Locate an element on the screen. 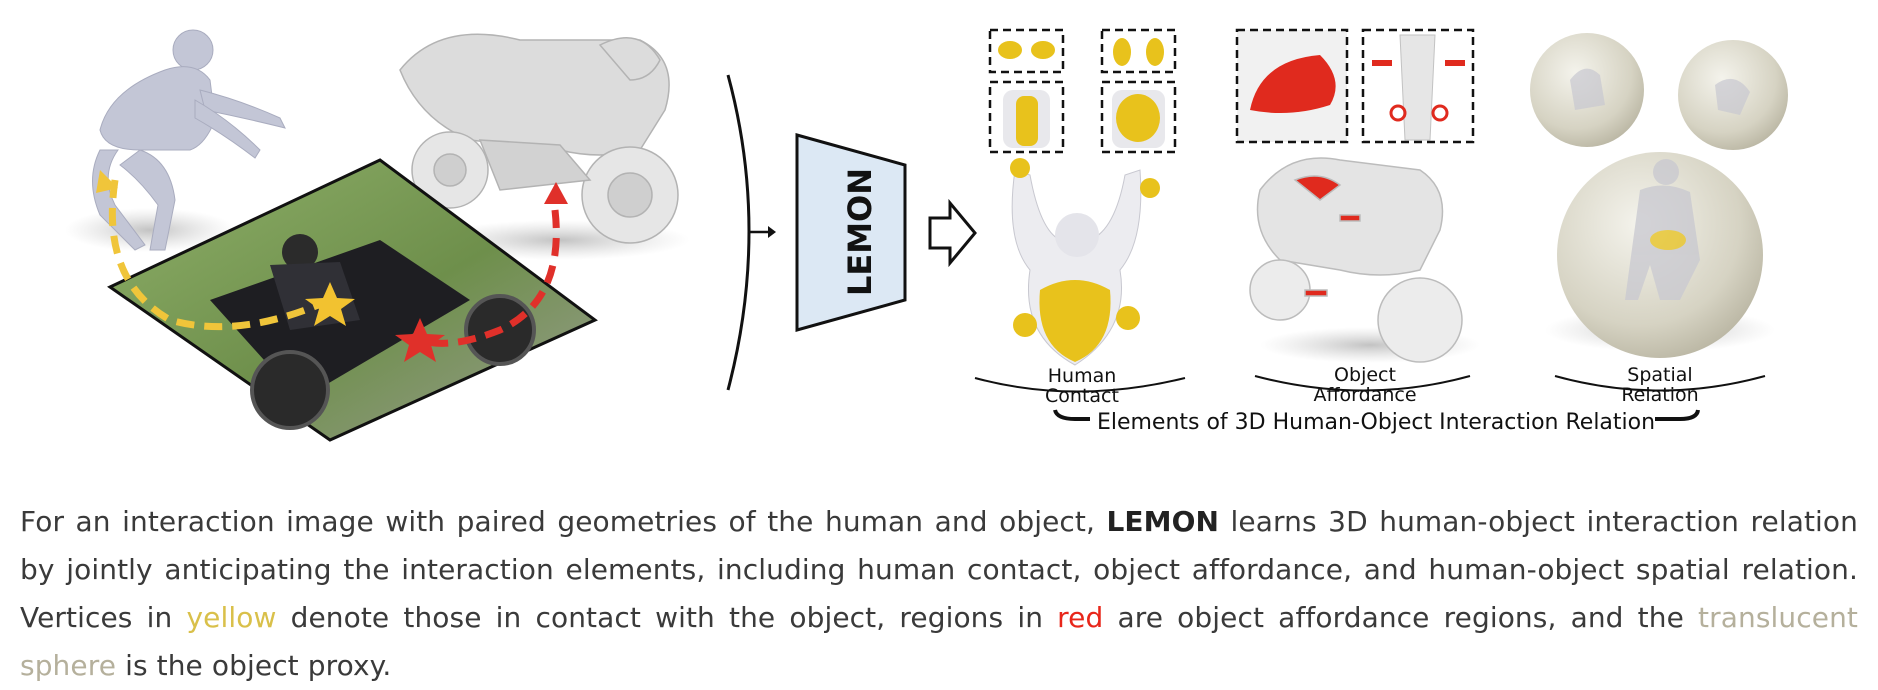 Image resolution: width=1878 pixels, height=690 pixels. spatial-arc is located at coordinates (1660, 383).